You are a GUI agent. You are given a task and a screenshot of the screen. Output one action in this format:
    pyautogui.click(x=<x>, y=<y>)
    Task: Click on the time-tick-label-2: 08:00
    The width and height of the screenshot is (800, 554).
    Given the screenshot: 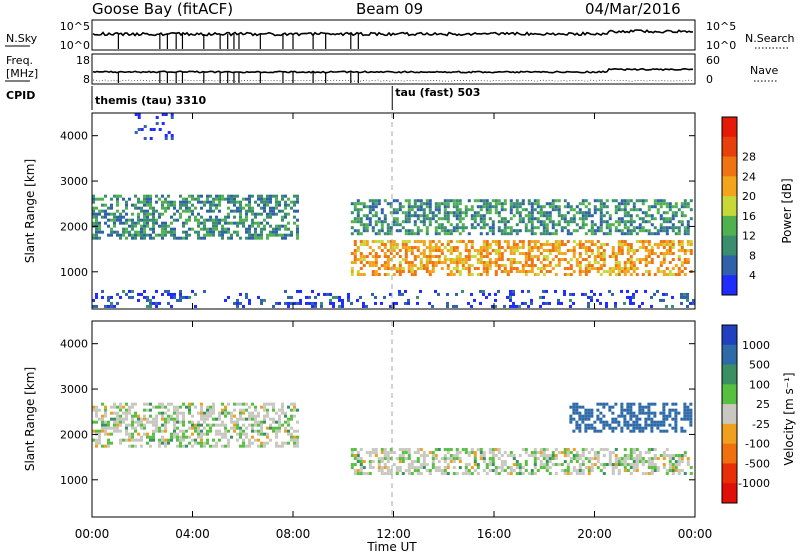 What is the action you would take?
    pyautogui.click(x=293, y=534)
    